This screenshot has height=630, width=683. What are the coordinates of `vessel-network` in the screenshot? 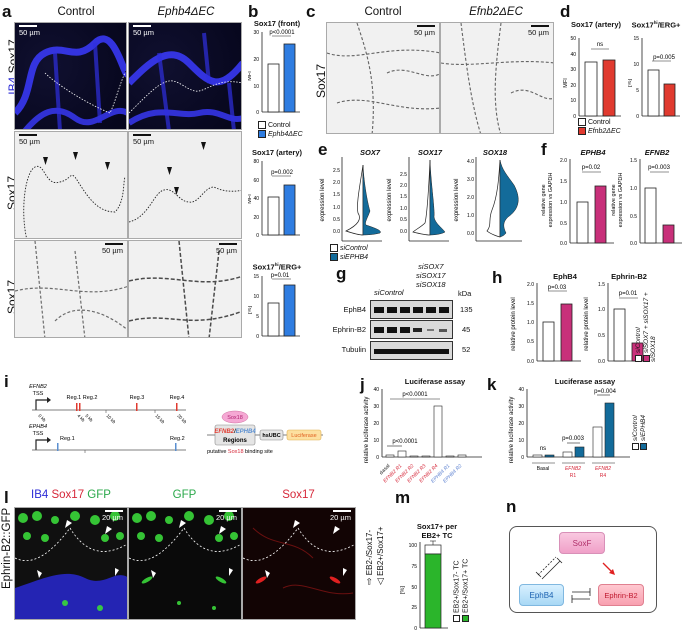 It's located at (185, 80).